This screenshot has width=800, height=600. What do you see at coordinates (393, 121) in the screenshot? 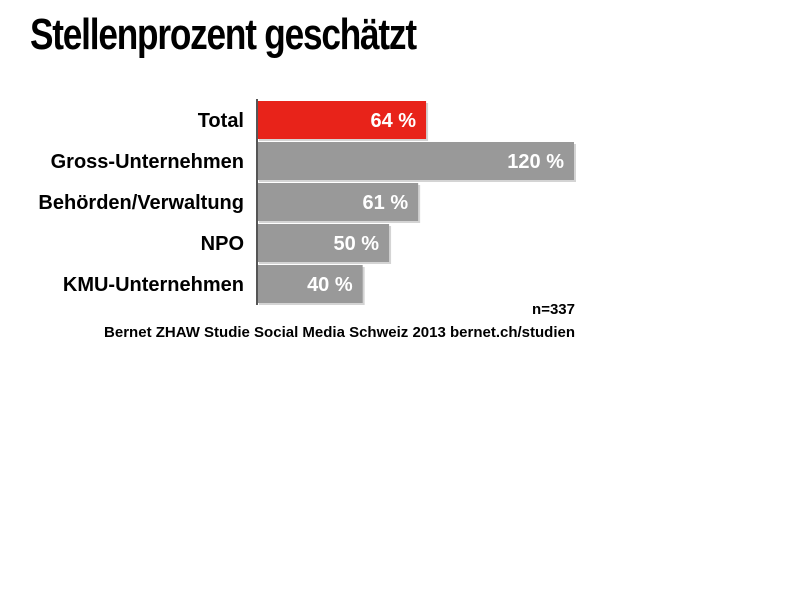
I see `data-label: 64 %` at bounding box center [393, 121].